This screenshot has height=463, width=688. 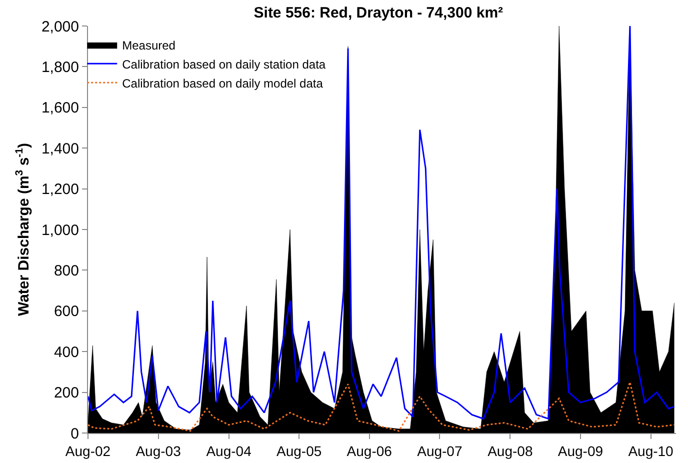 What do you see at coordinates (223, 83) in the screenshot?
I see `legend-label: Calibration based on daily model data` at bounding box center [223, 83].